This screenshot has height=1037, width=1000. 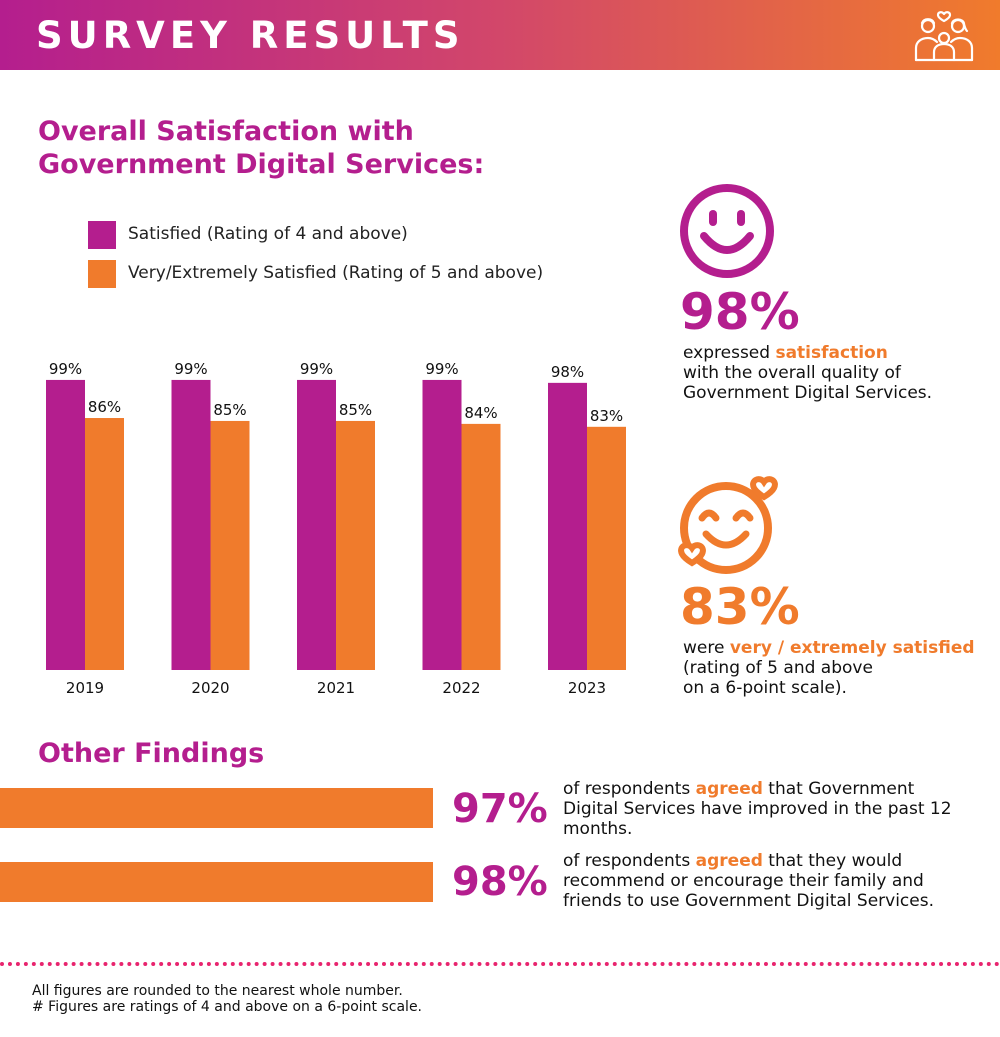 What do you see at coordinates (729, 789) in the screenshot?
I see `finding-text-improved-highlight: agreed` at bounding box center [729, 789].